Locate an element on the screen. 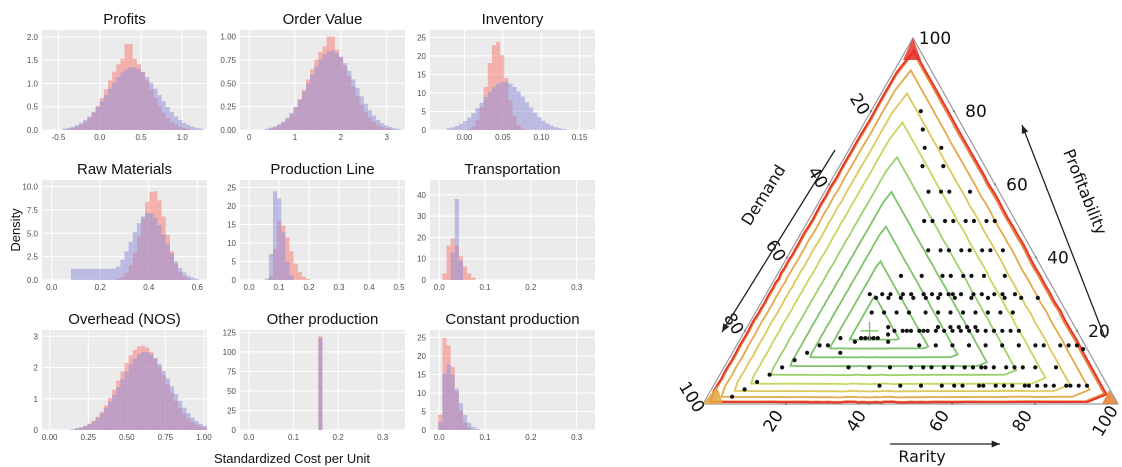  profitability-tick-label: 60 is located at coordinates (1017, 185).